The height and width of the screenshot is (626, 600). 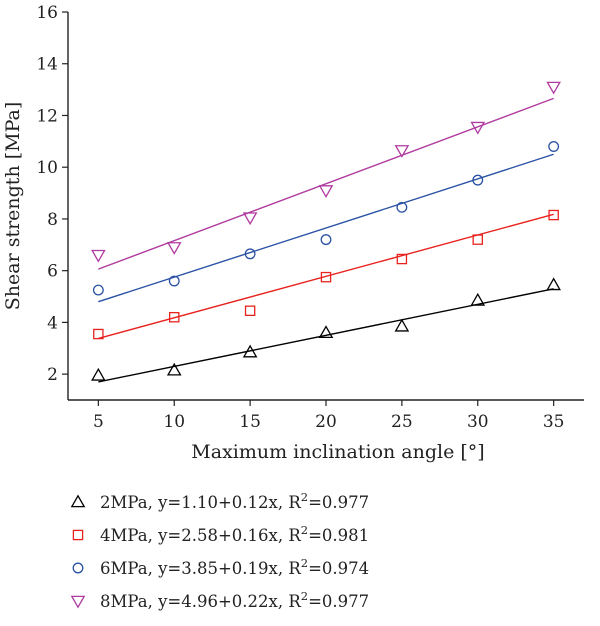 What do you see at coordinates (47, 168) in the screenshot?
I see `y-tick-label: 10` at bounding box center [47, 168].